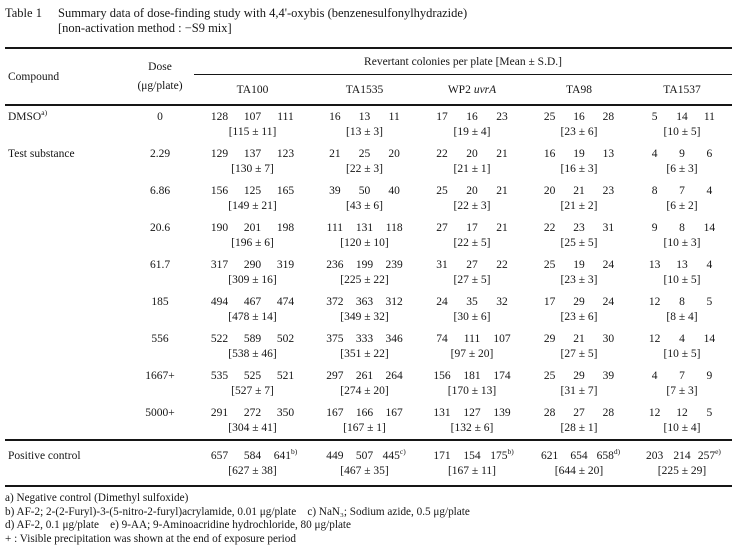  I want to click on mean-sd-value: [309 ± 16], so click(252, 280).